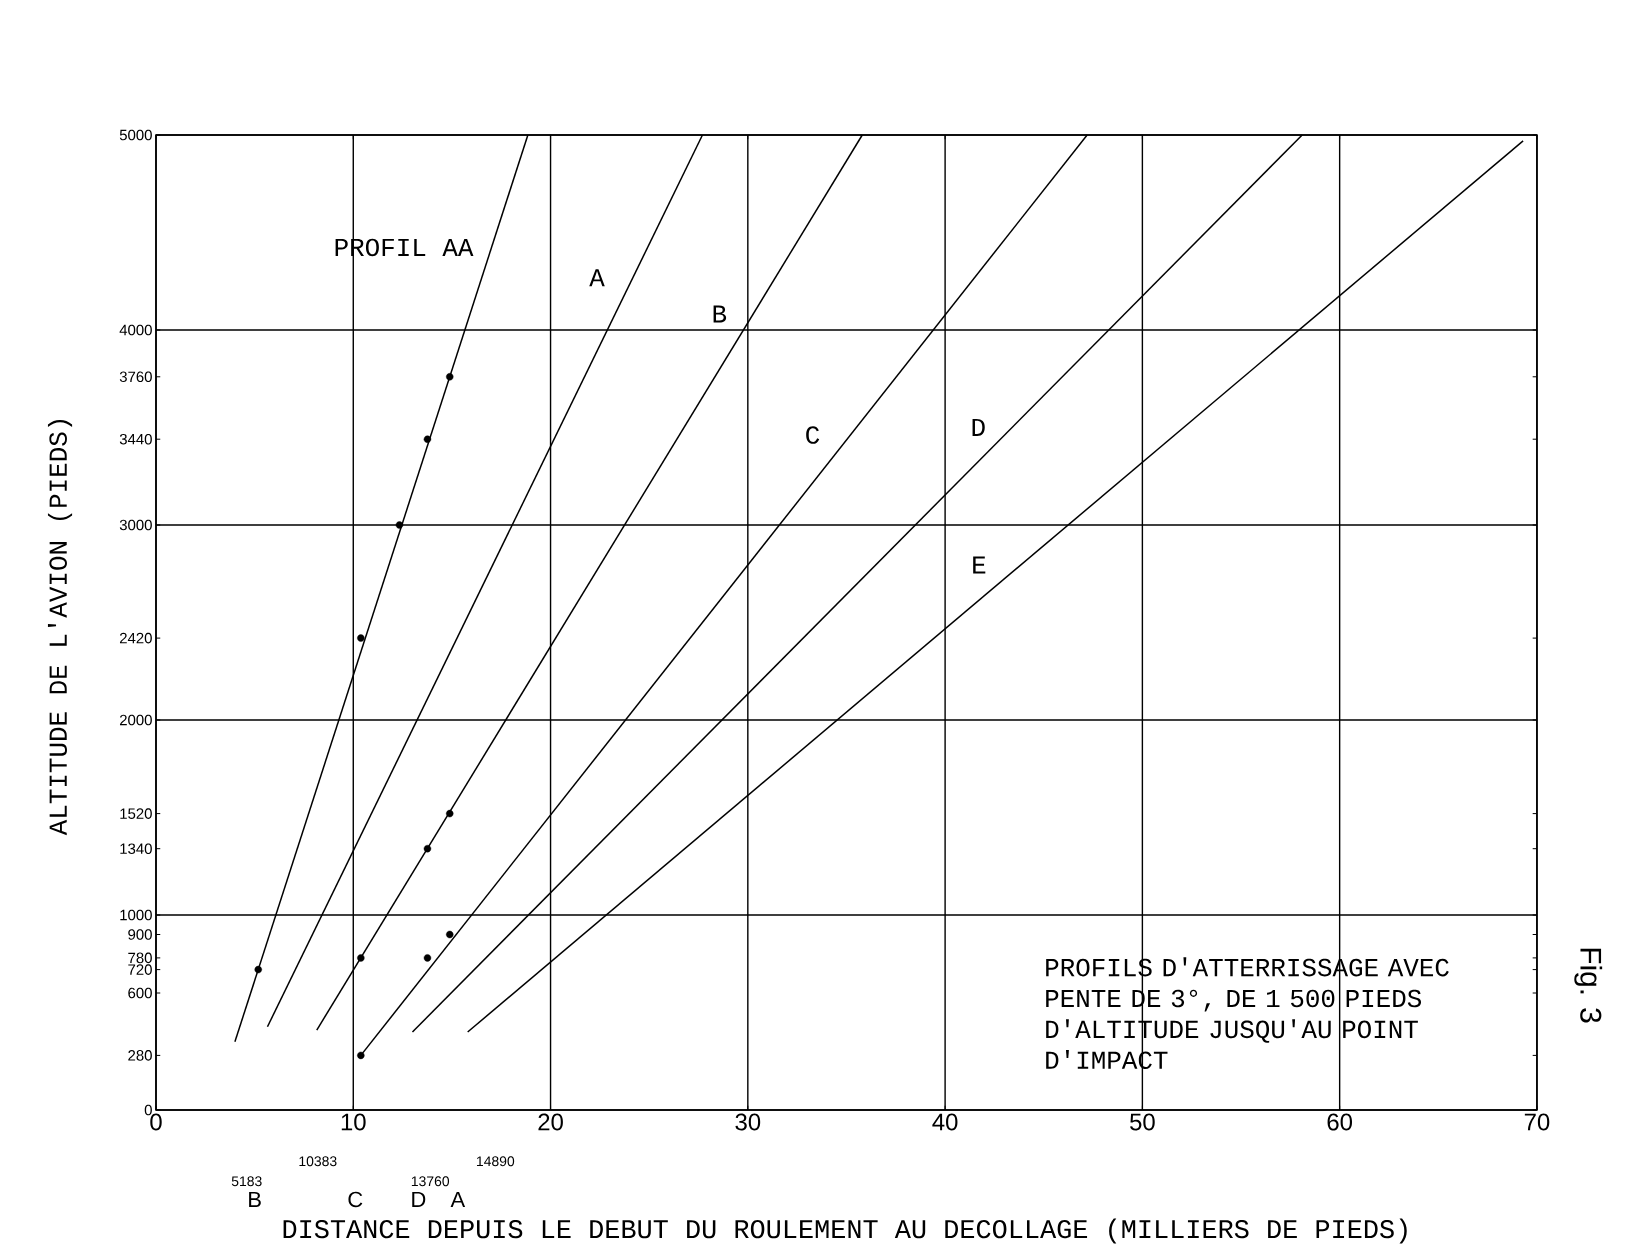 The width and height of the screenshot is (1634, 1253). Describe the element at coordinates (845, 1231) in the screenshot. I see `x-axis-title: DISTANCE DEPUIS LE DEBUT DU ROULEMENT AU DECOLLAGE (MILLIERS DE PIEDS)` at that location.